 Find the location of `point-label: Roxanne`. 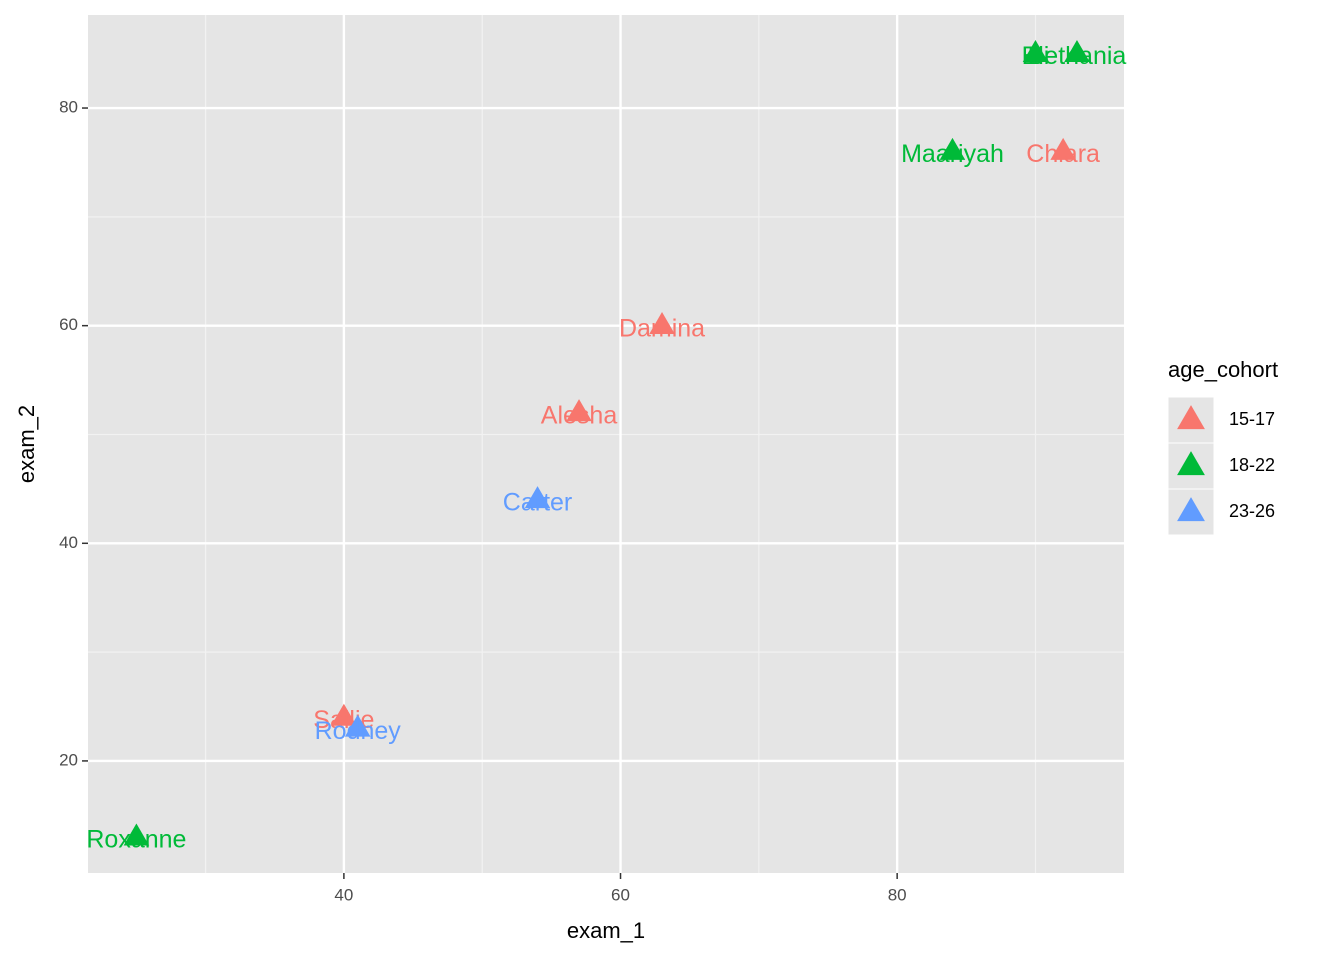

point-label: Roxanne is located at coordinates (136, 840).